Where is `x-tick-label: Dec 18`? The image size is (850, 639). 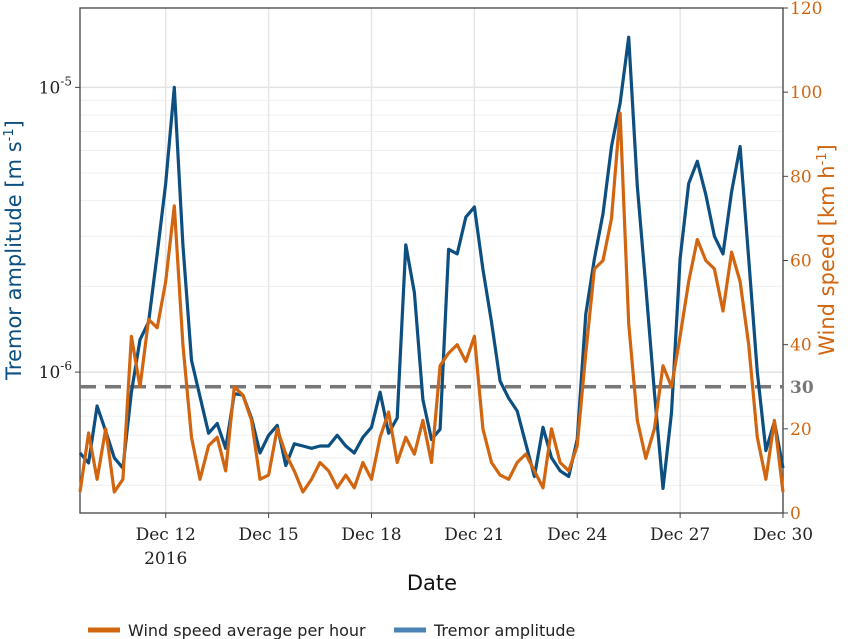
x-tick-label: Dec 18 is located at coordinates (371, 535).